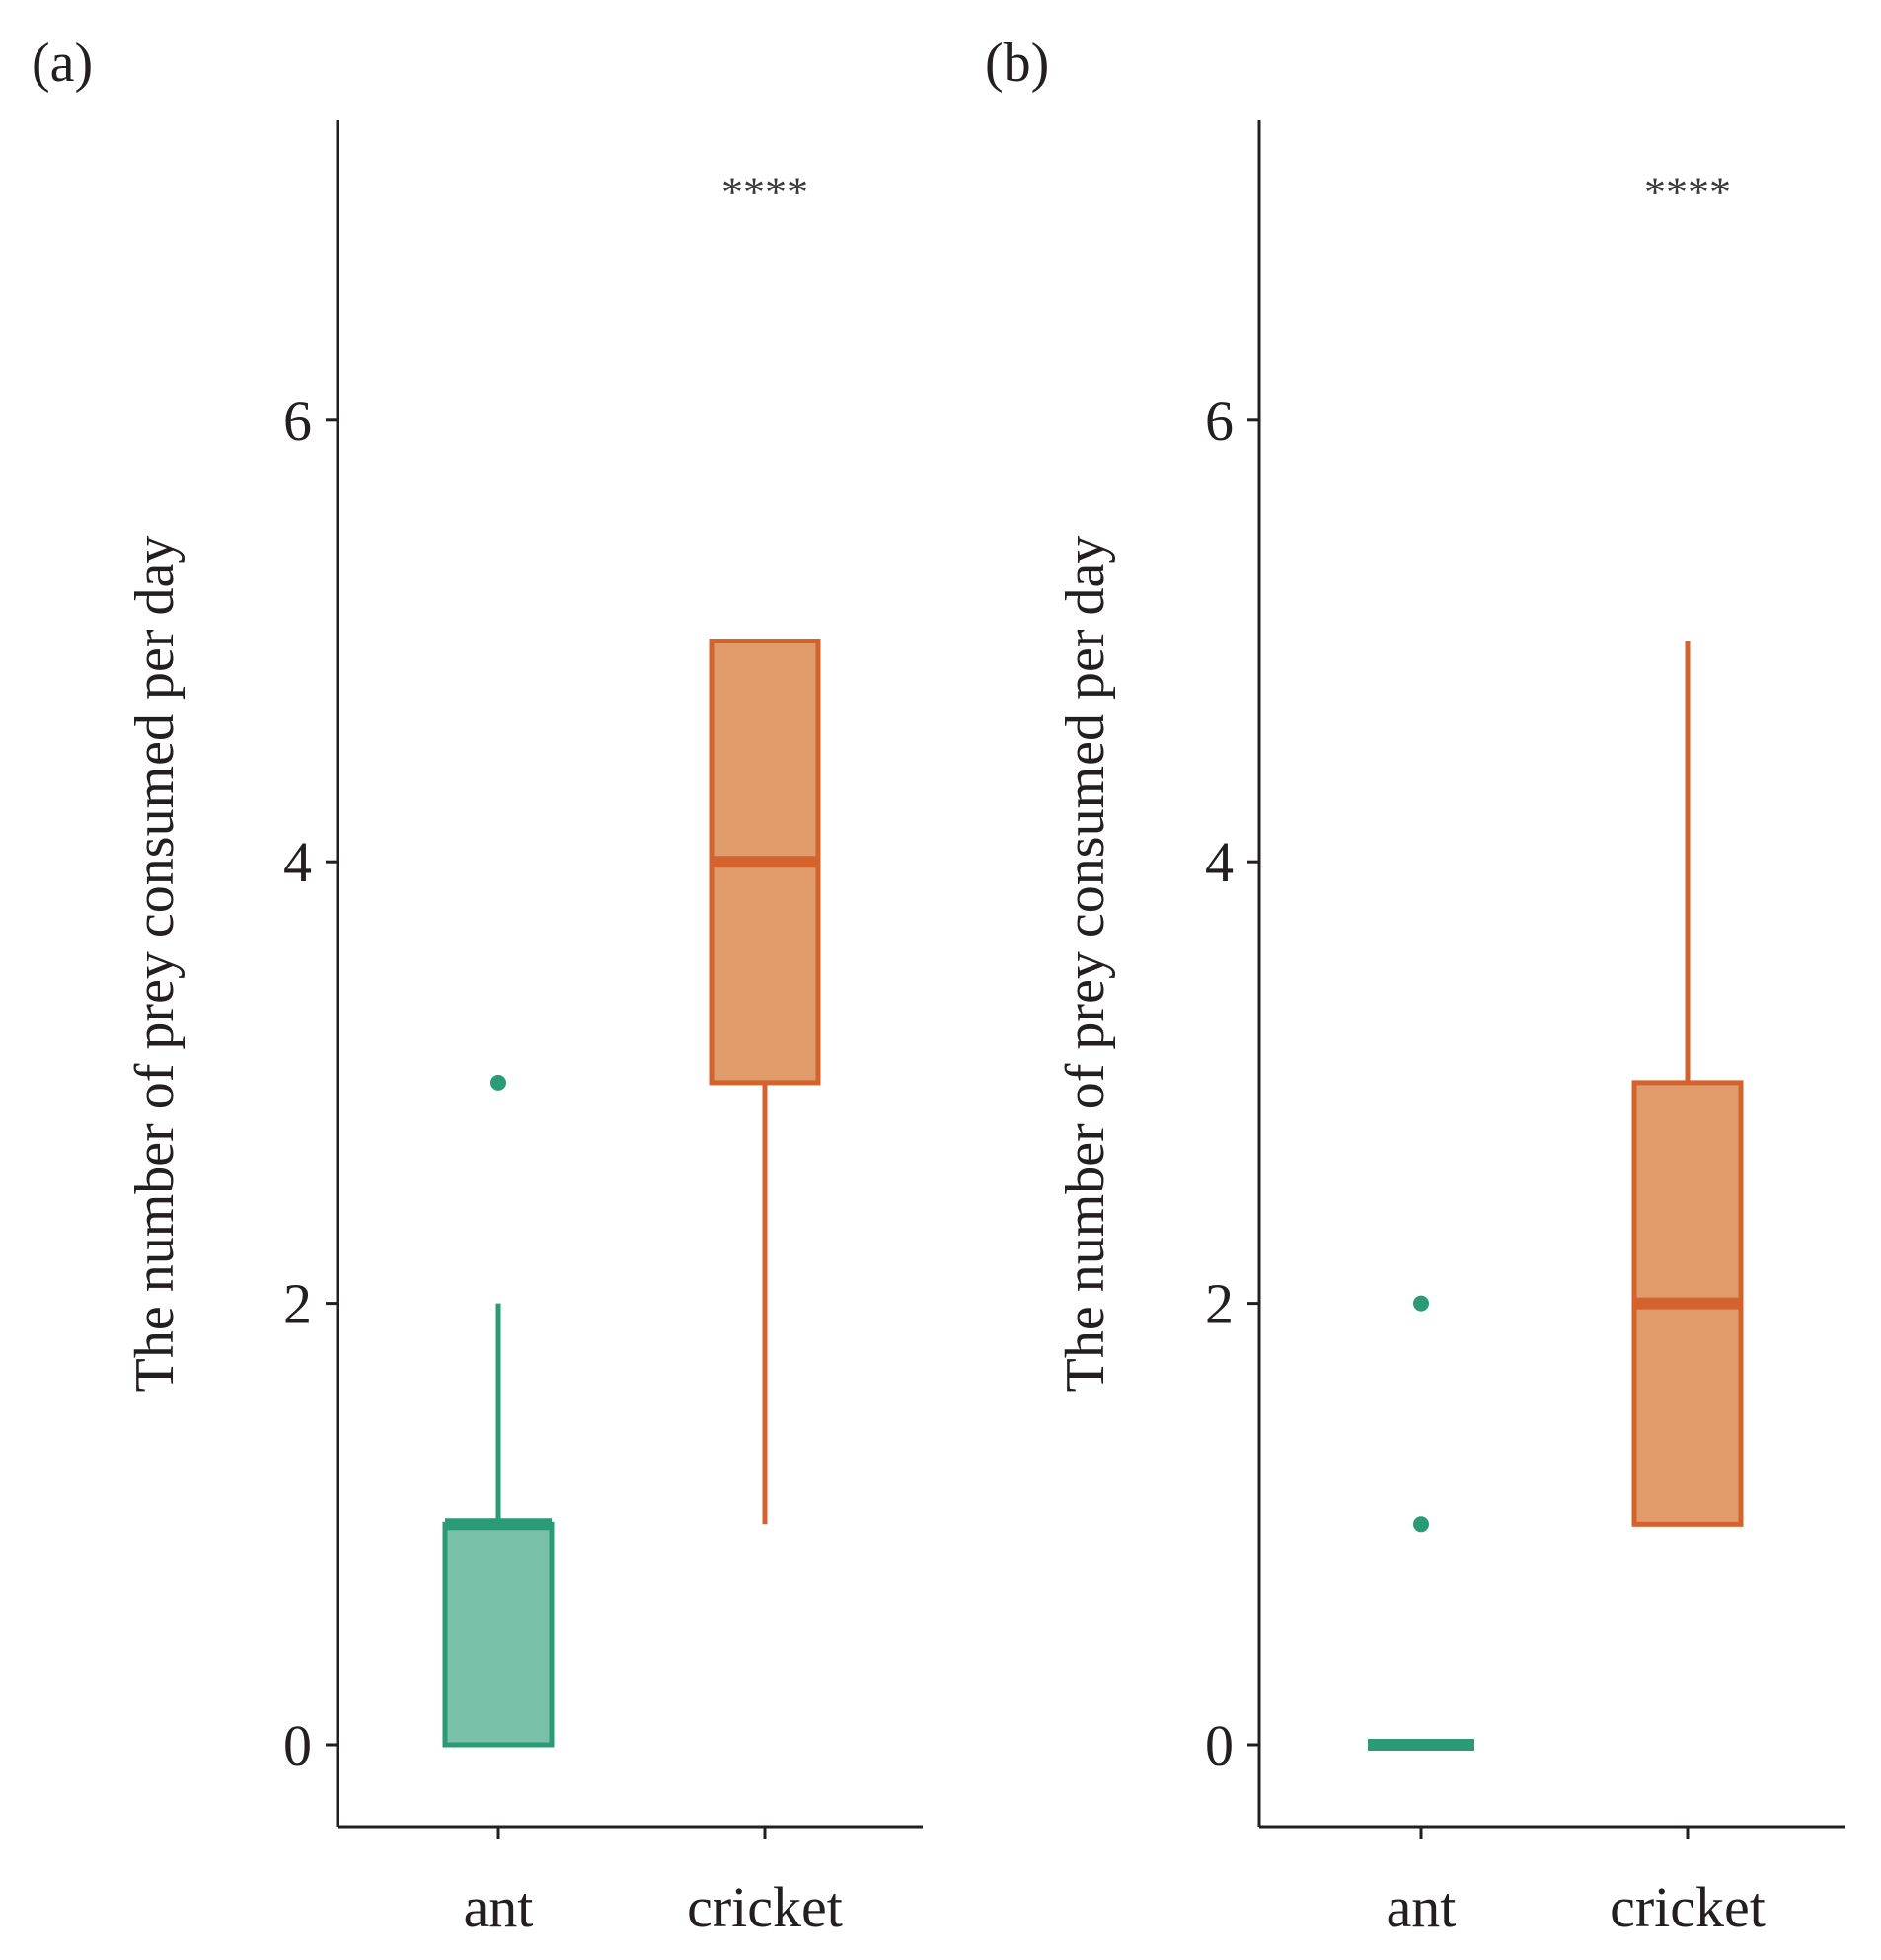 This screenshot has height=1960, width=1881. What do you see at coordinates (1017, 63) in the screenshot?
I see `panel-label: (b)` at bounding box center [1017, 63].